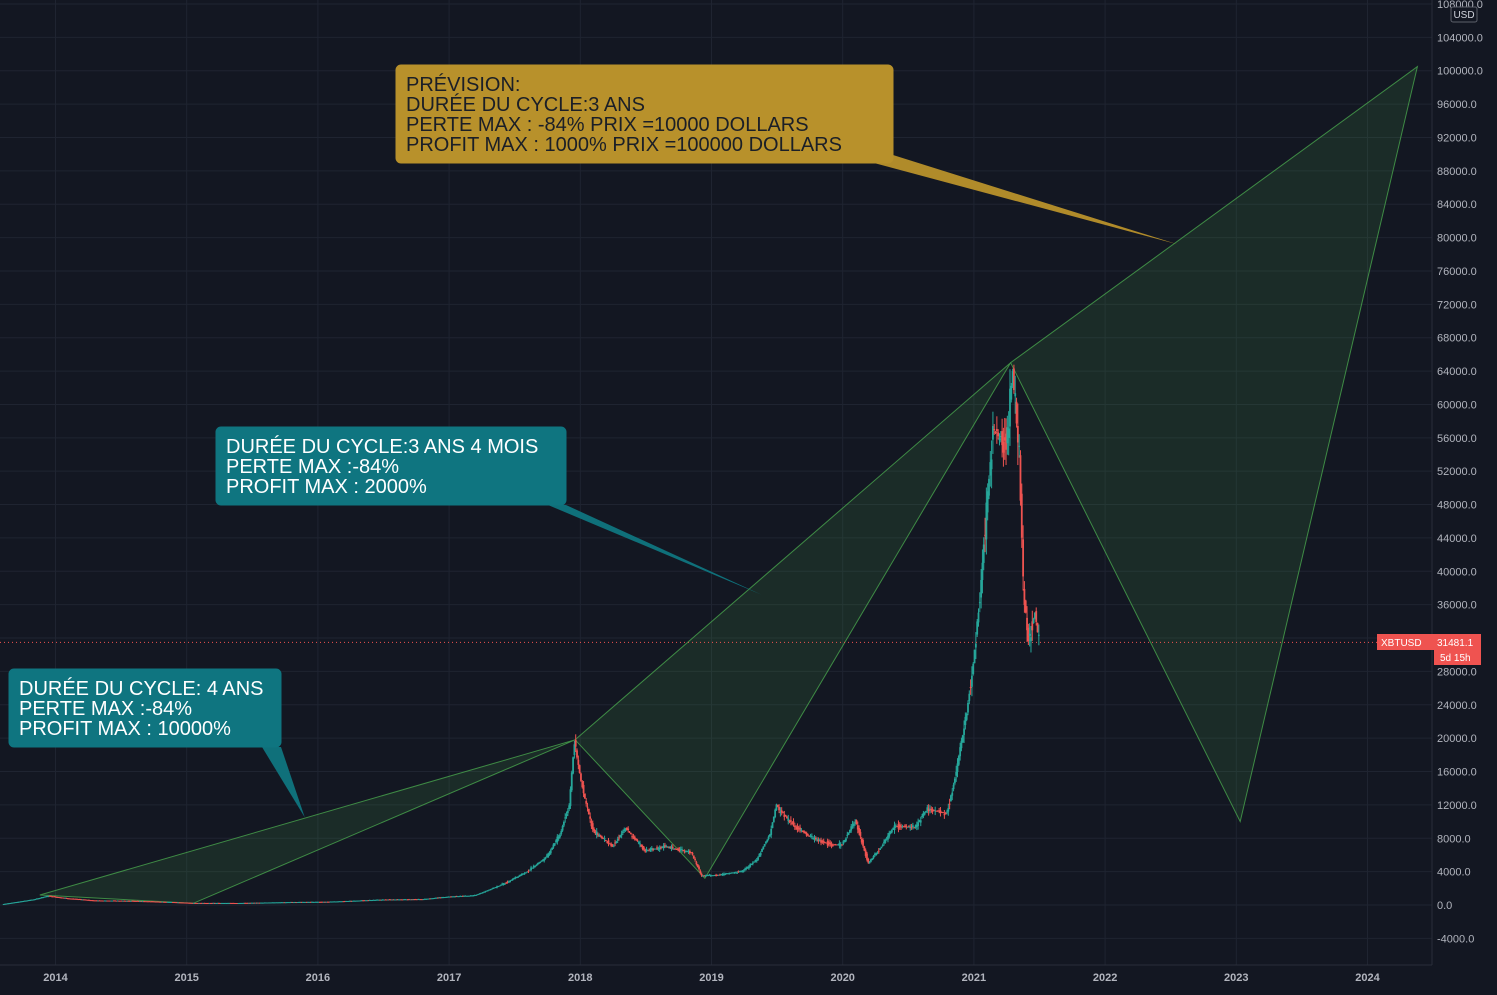 The width and height of the screenshot is (1497, 995). Describe the element at coordinates (1455, 658) in the screenshot. I see `bar-countdown: 5d 15h` at that location.